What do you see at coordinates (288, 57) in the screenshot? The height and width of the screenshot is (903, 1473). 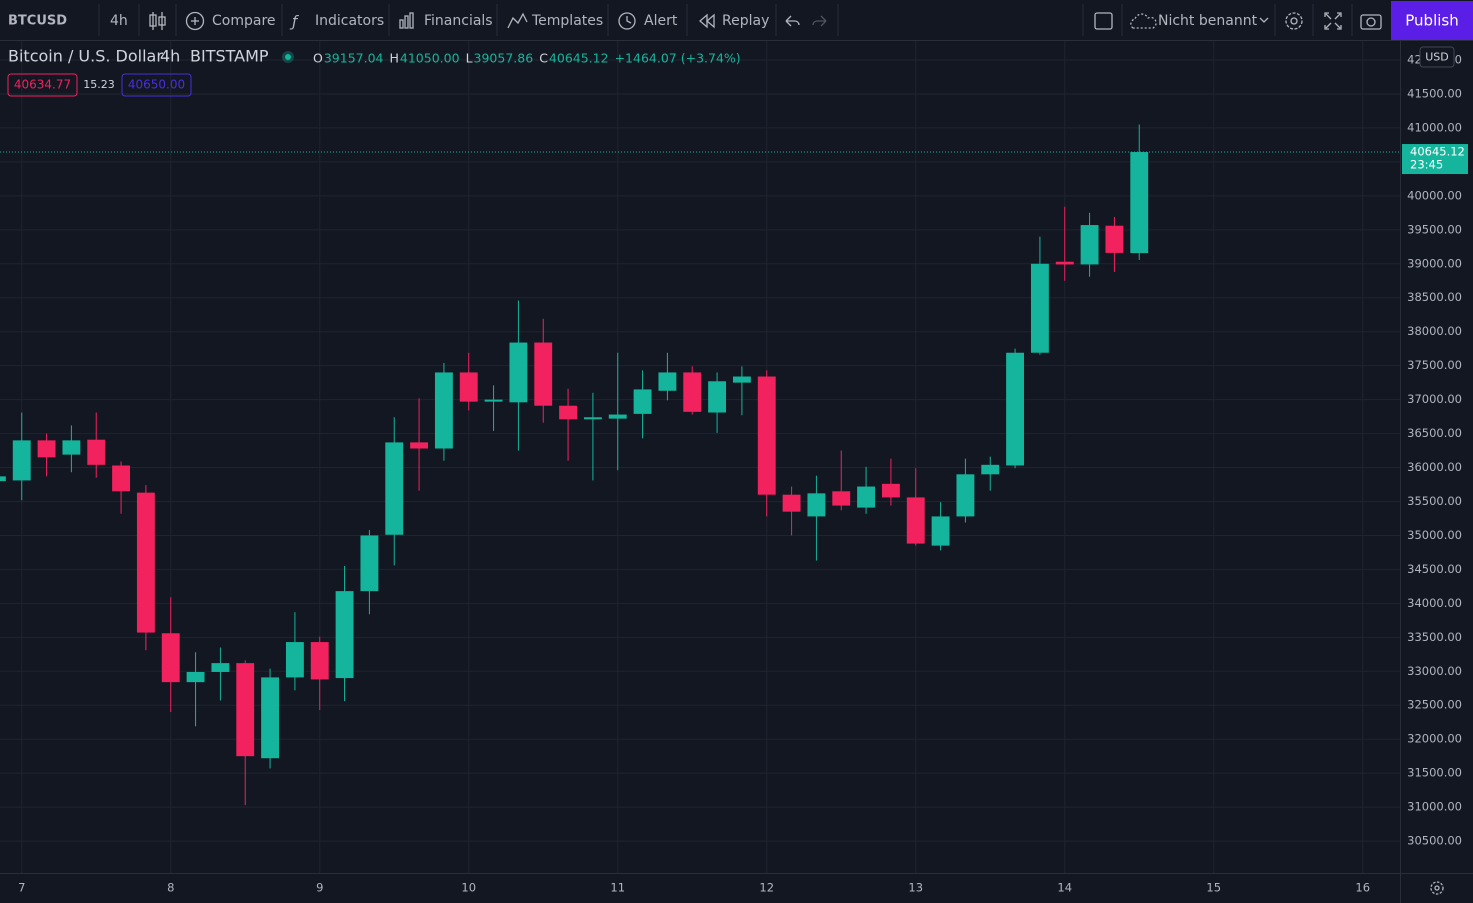 I see `market-status-dot` at bounding box center [288, 57].